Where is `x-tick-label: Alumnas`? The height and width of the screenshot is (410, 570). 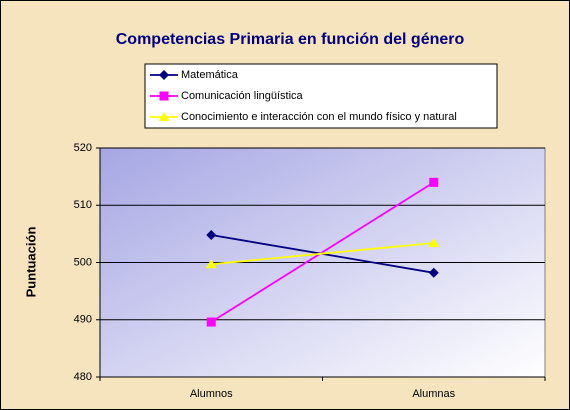 x-tick-label: Alumnas is located at coordinates (433, 394).